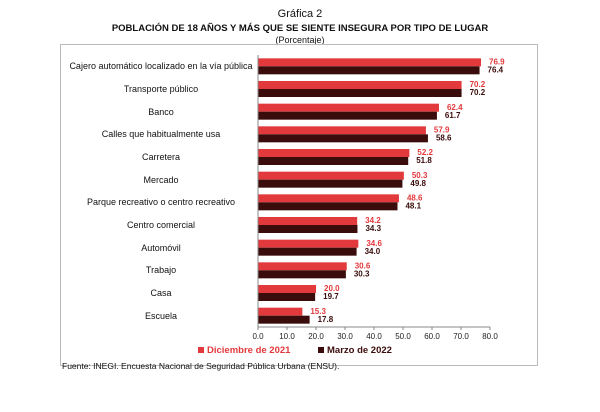  What do you see at coordinates (373, 251) in the screenshot?
I see `value-label: 34.0` at bounding box center [373, 251].